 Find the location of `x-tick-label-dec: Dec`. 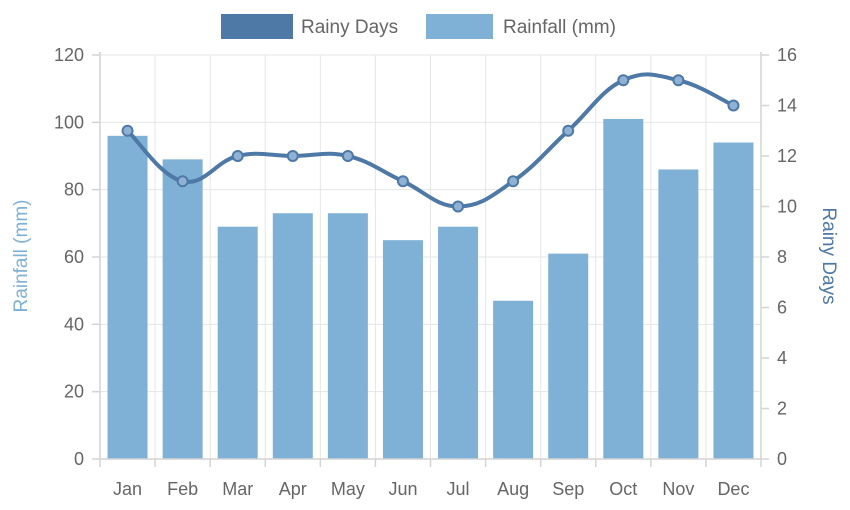

x-tick-label-dec: Dec is located at coordinates (733, 489).